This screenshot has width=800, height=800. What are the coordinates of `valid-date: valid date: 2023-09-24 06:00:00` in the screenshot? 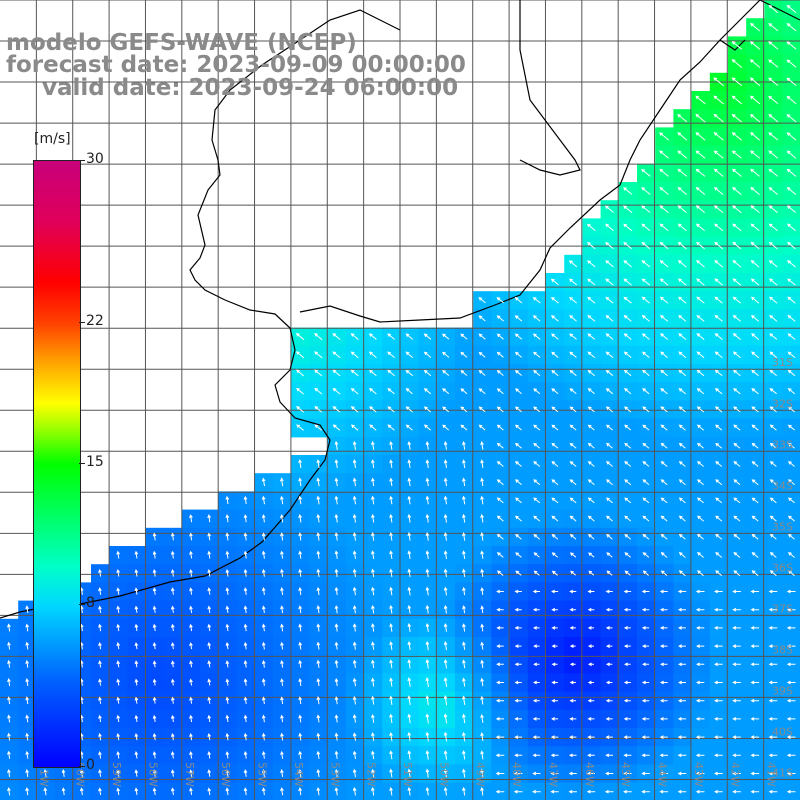 It's located at (250, 88).